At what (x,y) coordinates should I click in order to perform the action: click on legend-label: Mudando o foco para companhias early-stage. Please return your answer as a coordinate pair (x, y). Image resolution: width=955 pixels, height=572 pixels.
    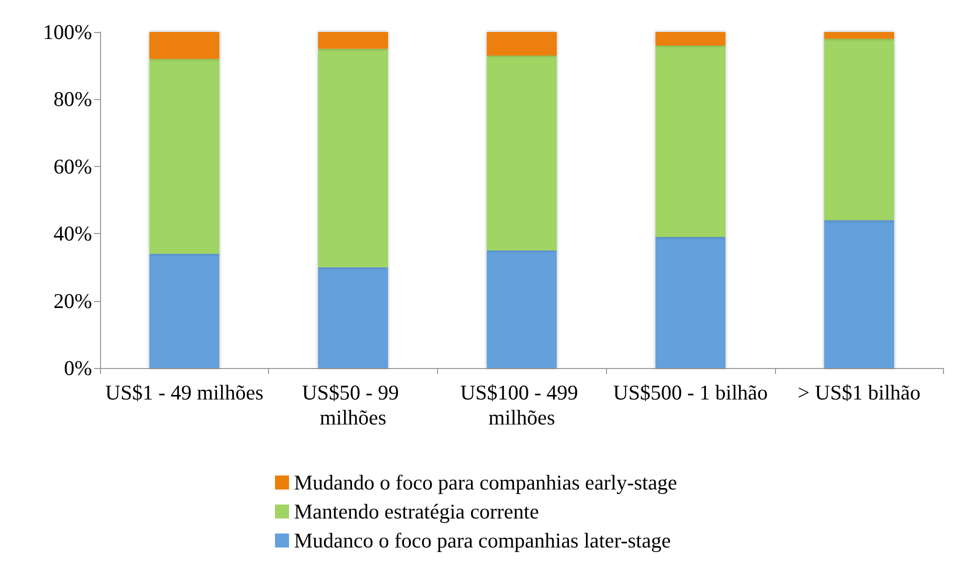
    Looking at the image, I should click on (486, 482).